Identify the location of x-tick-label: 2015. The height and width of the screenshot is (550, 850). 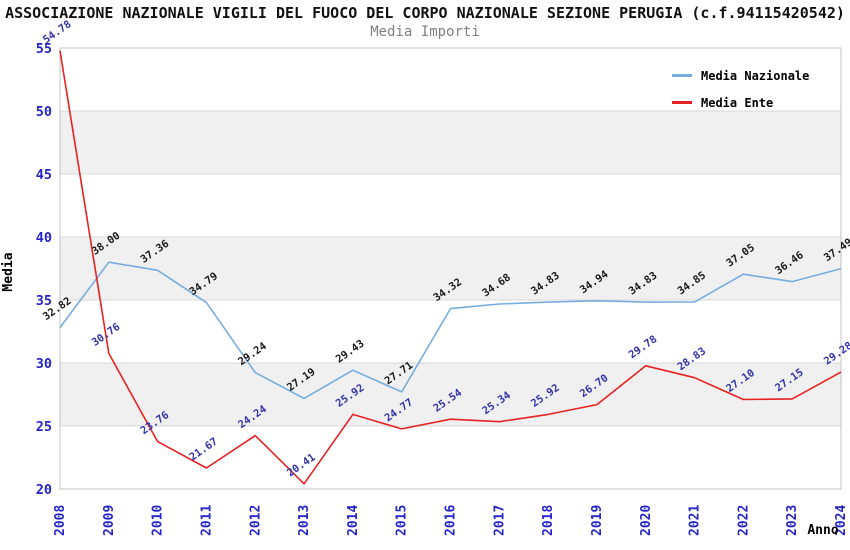
(402, 520).